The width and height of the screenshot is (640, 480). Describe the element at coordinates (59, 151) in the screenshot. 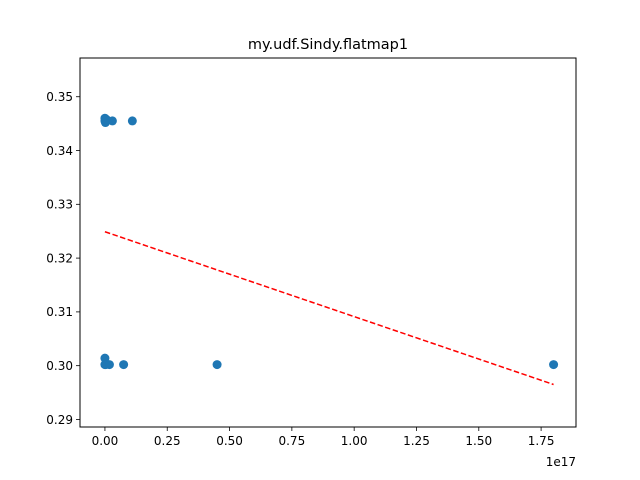

I see `y-tick-label: 0.34` at that location.